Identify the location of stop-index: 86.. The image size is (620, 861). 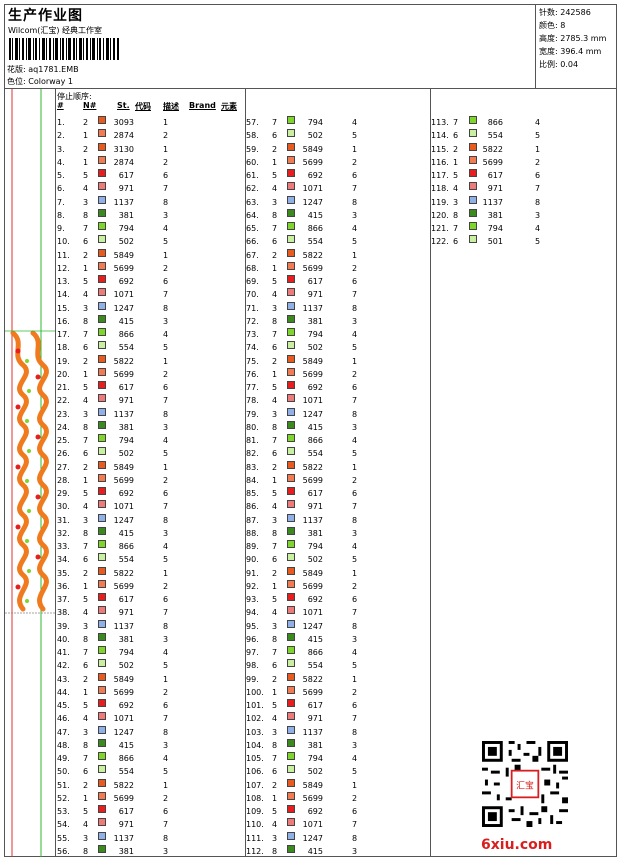
(252, 507).